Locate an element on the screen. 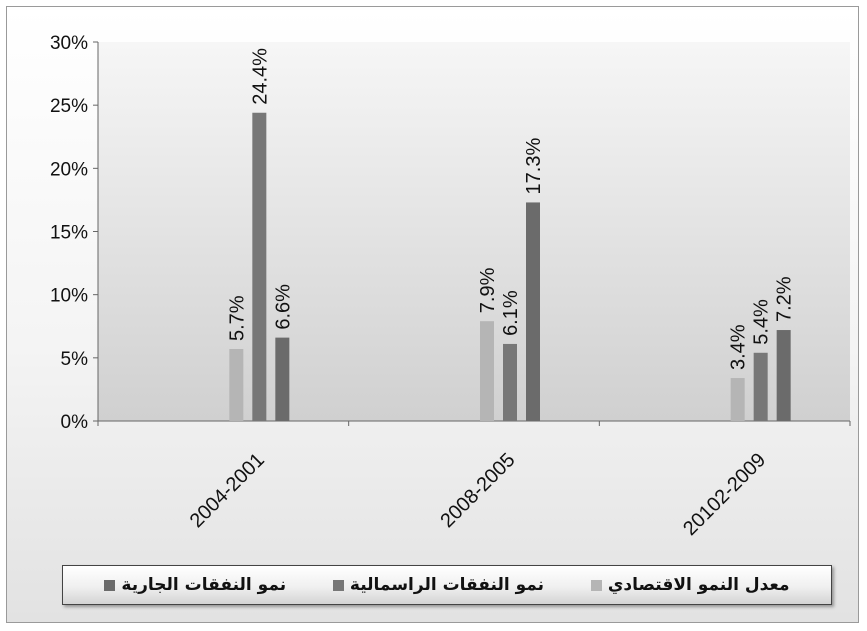 This screenshot has height=631, width=867. legend-label-current-spending: نمو النفقات الجارية is located at coordinates (204, 585).